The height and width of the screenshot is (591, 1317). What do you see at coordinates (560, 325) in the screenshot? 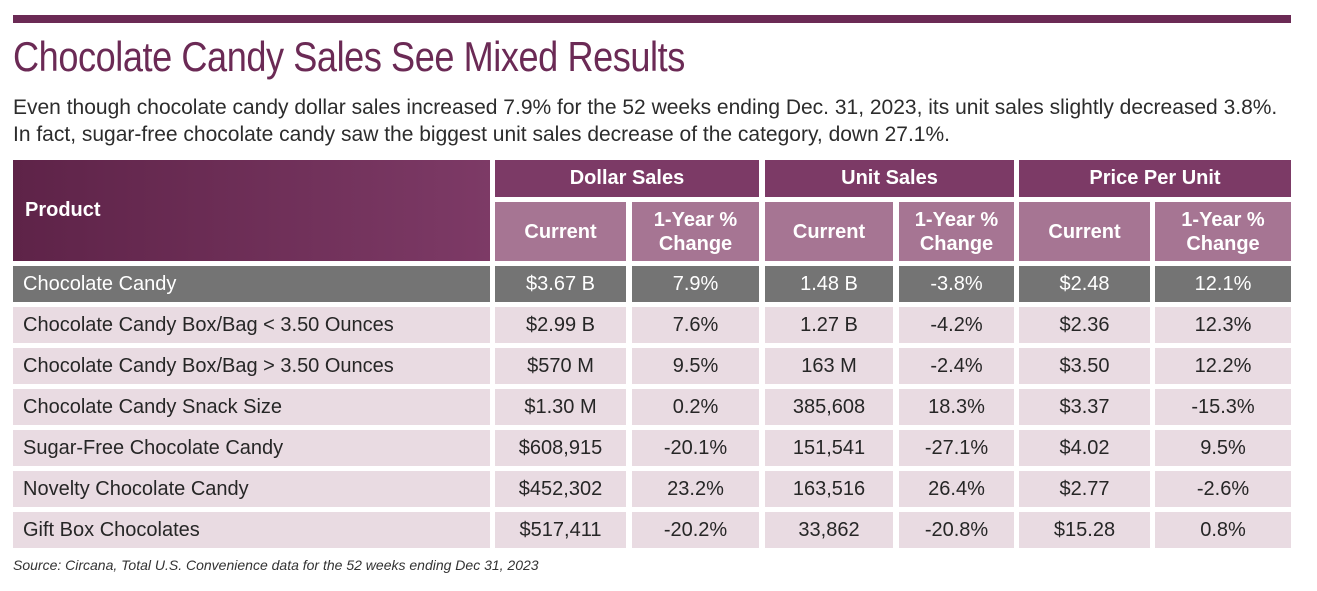
I see `cell-dollar-current: $2.99 B` at bounding box center [560, 325].